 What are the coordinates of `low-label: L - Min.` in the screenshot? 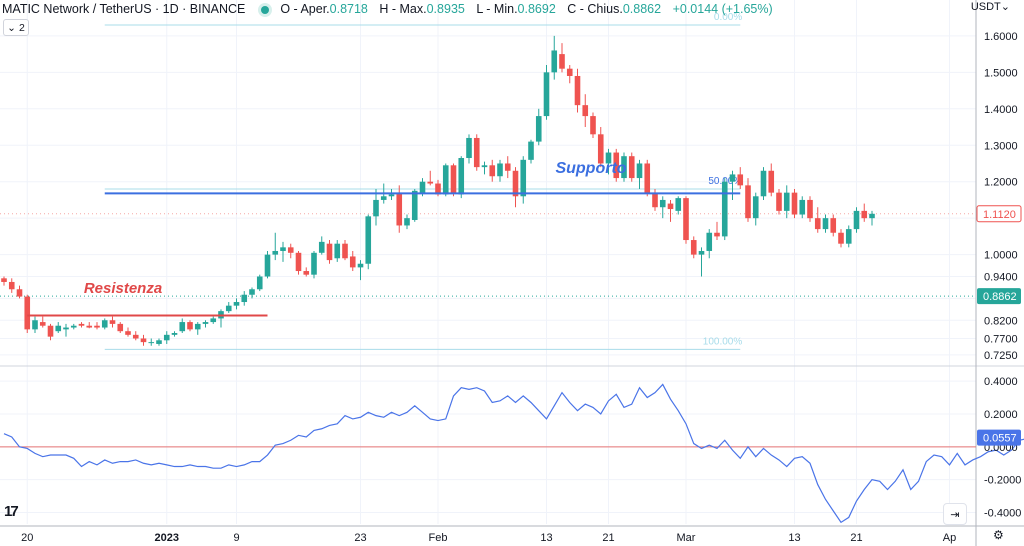 It's located at (497, 9).